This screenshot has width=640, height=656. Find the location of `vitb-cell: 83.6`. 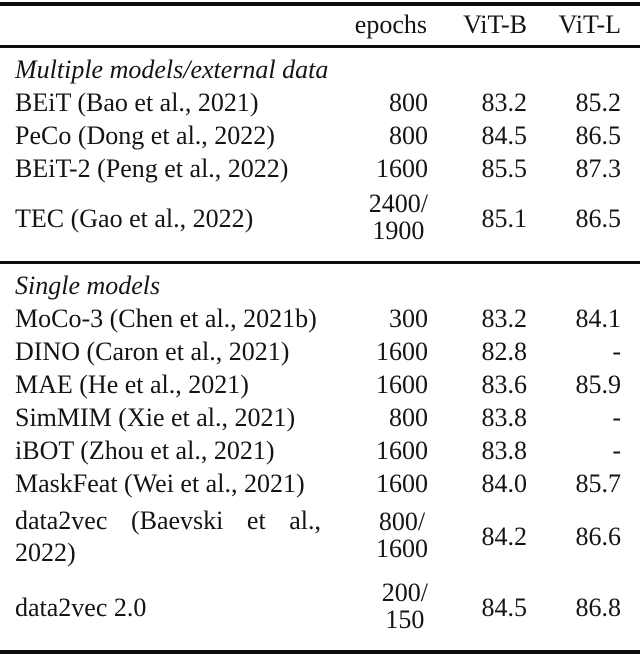

vitb-cell: 83.6 is located at coordinates (504, 384).